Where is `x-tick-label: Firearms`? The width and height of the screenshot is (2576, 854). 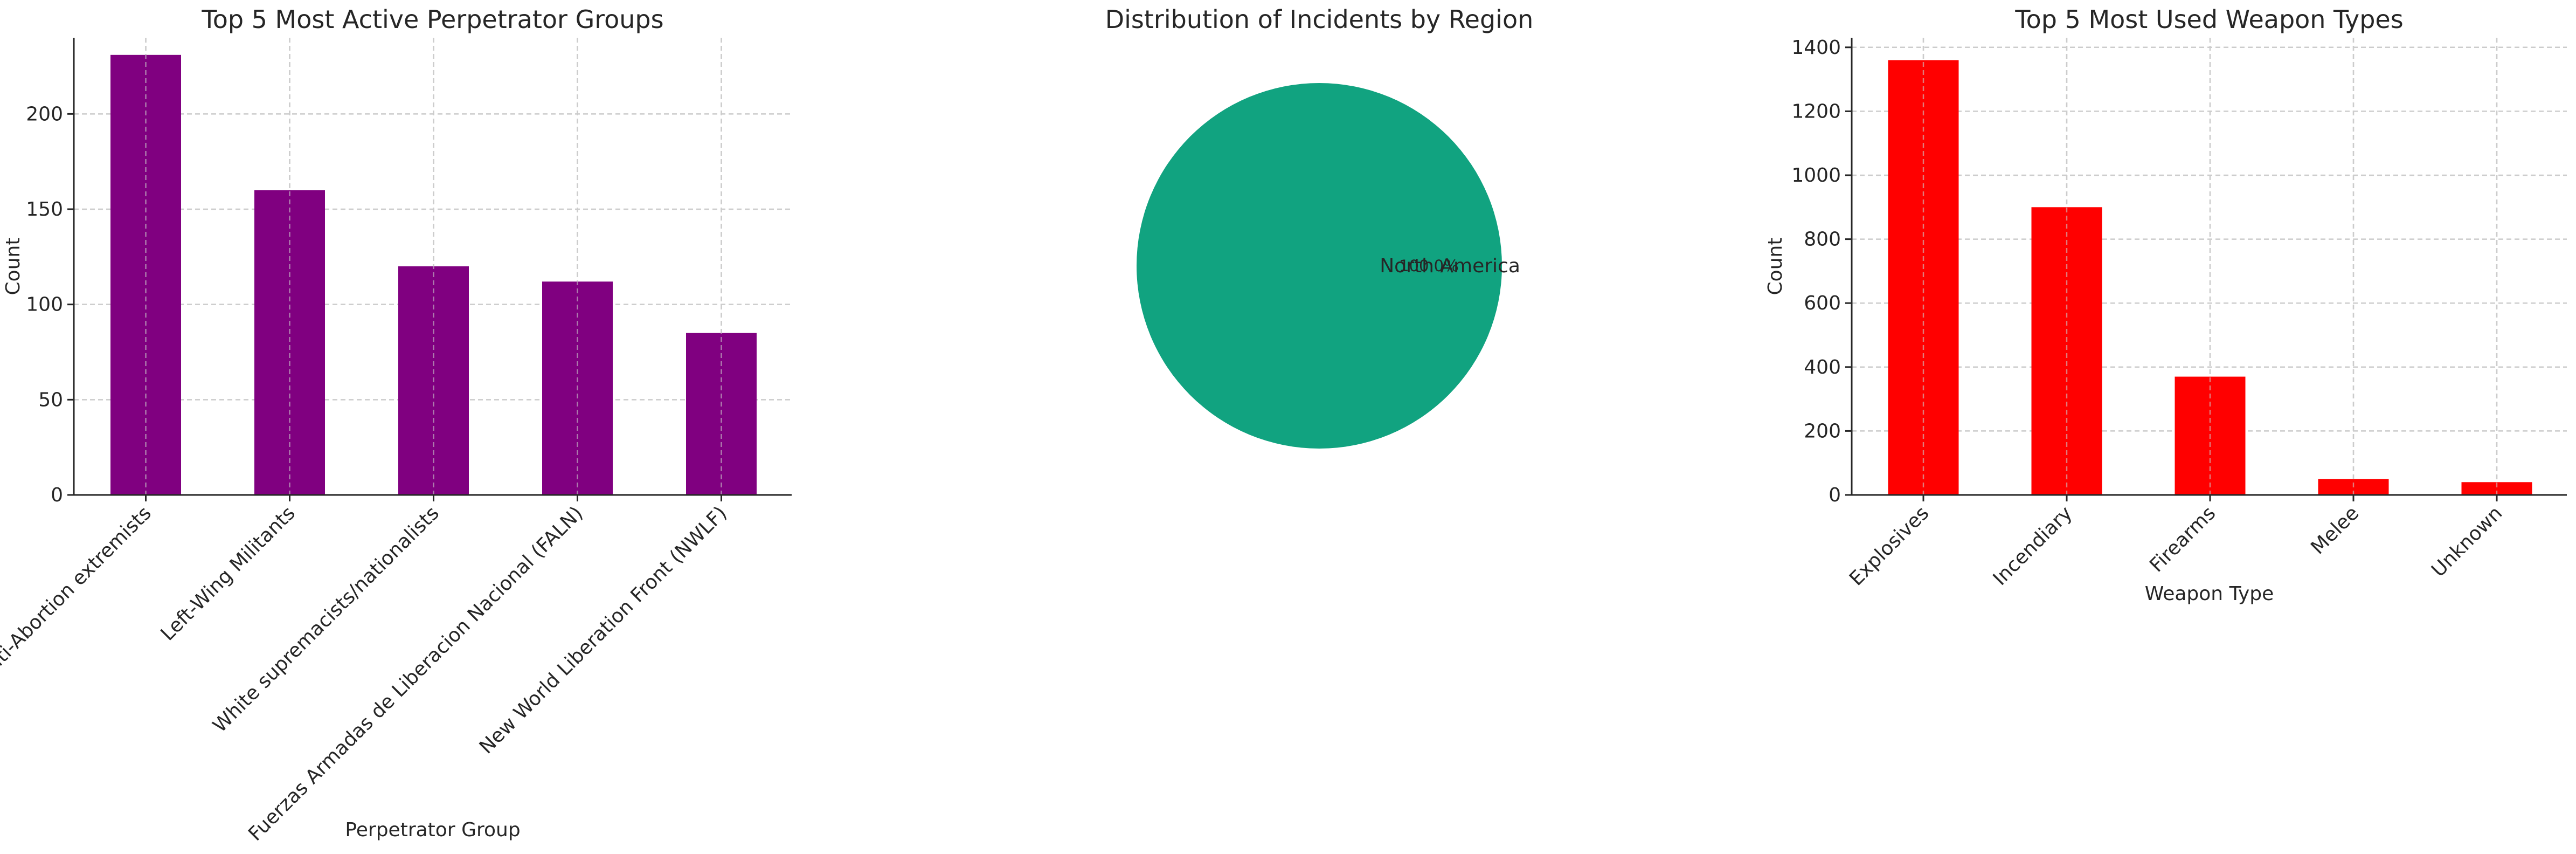
x-tick-label: Firearms is located at coordinates (2182, 539).